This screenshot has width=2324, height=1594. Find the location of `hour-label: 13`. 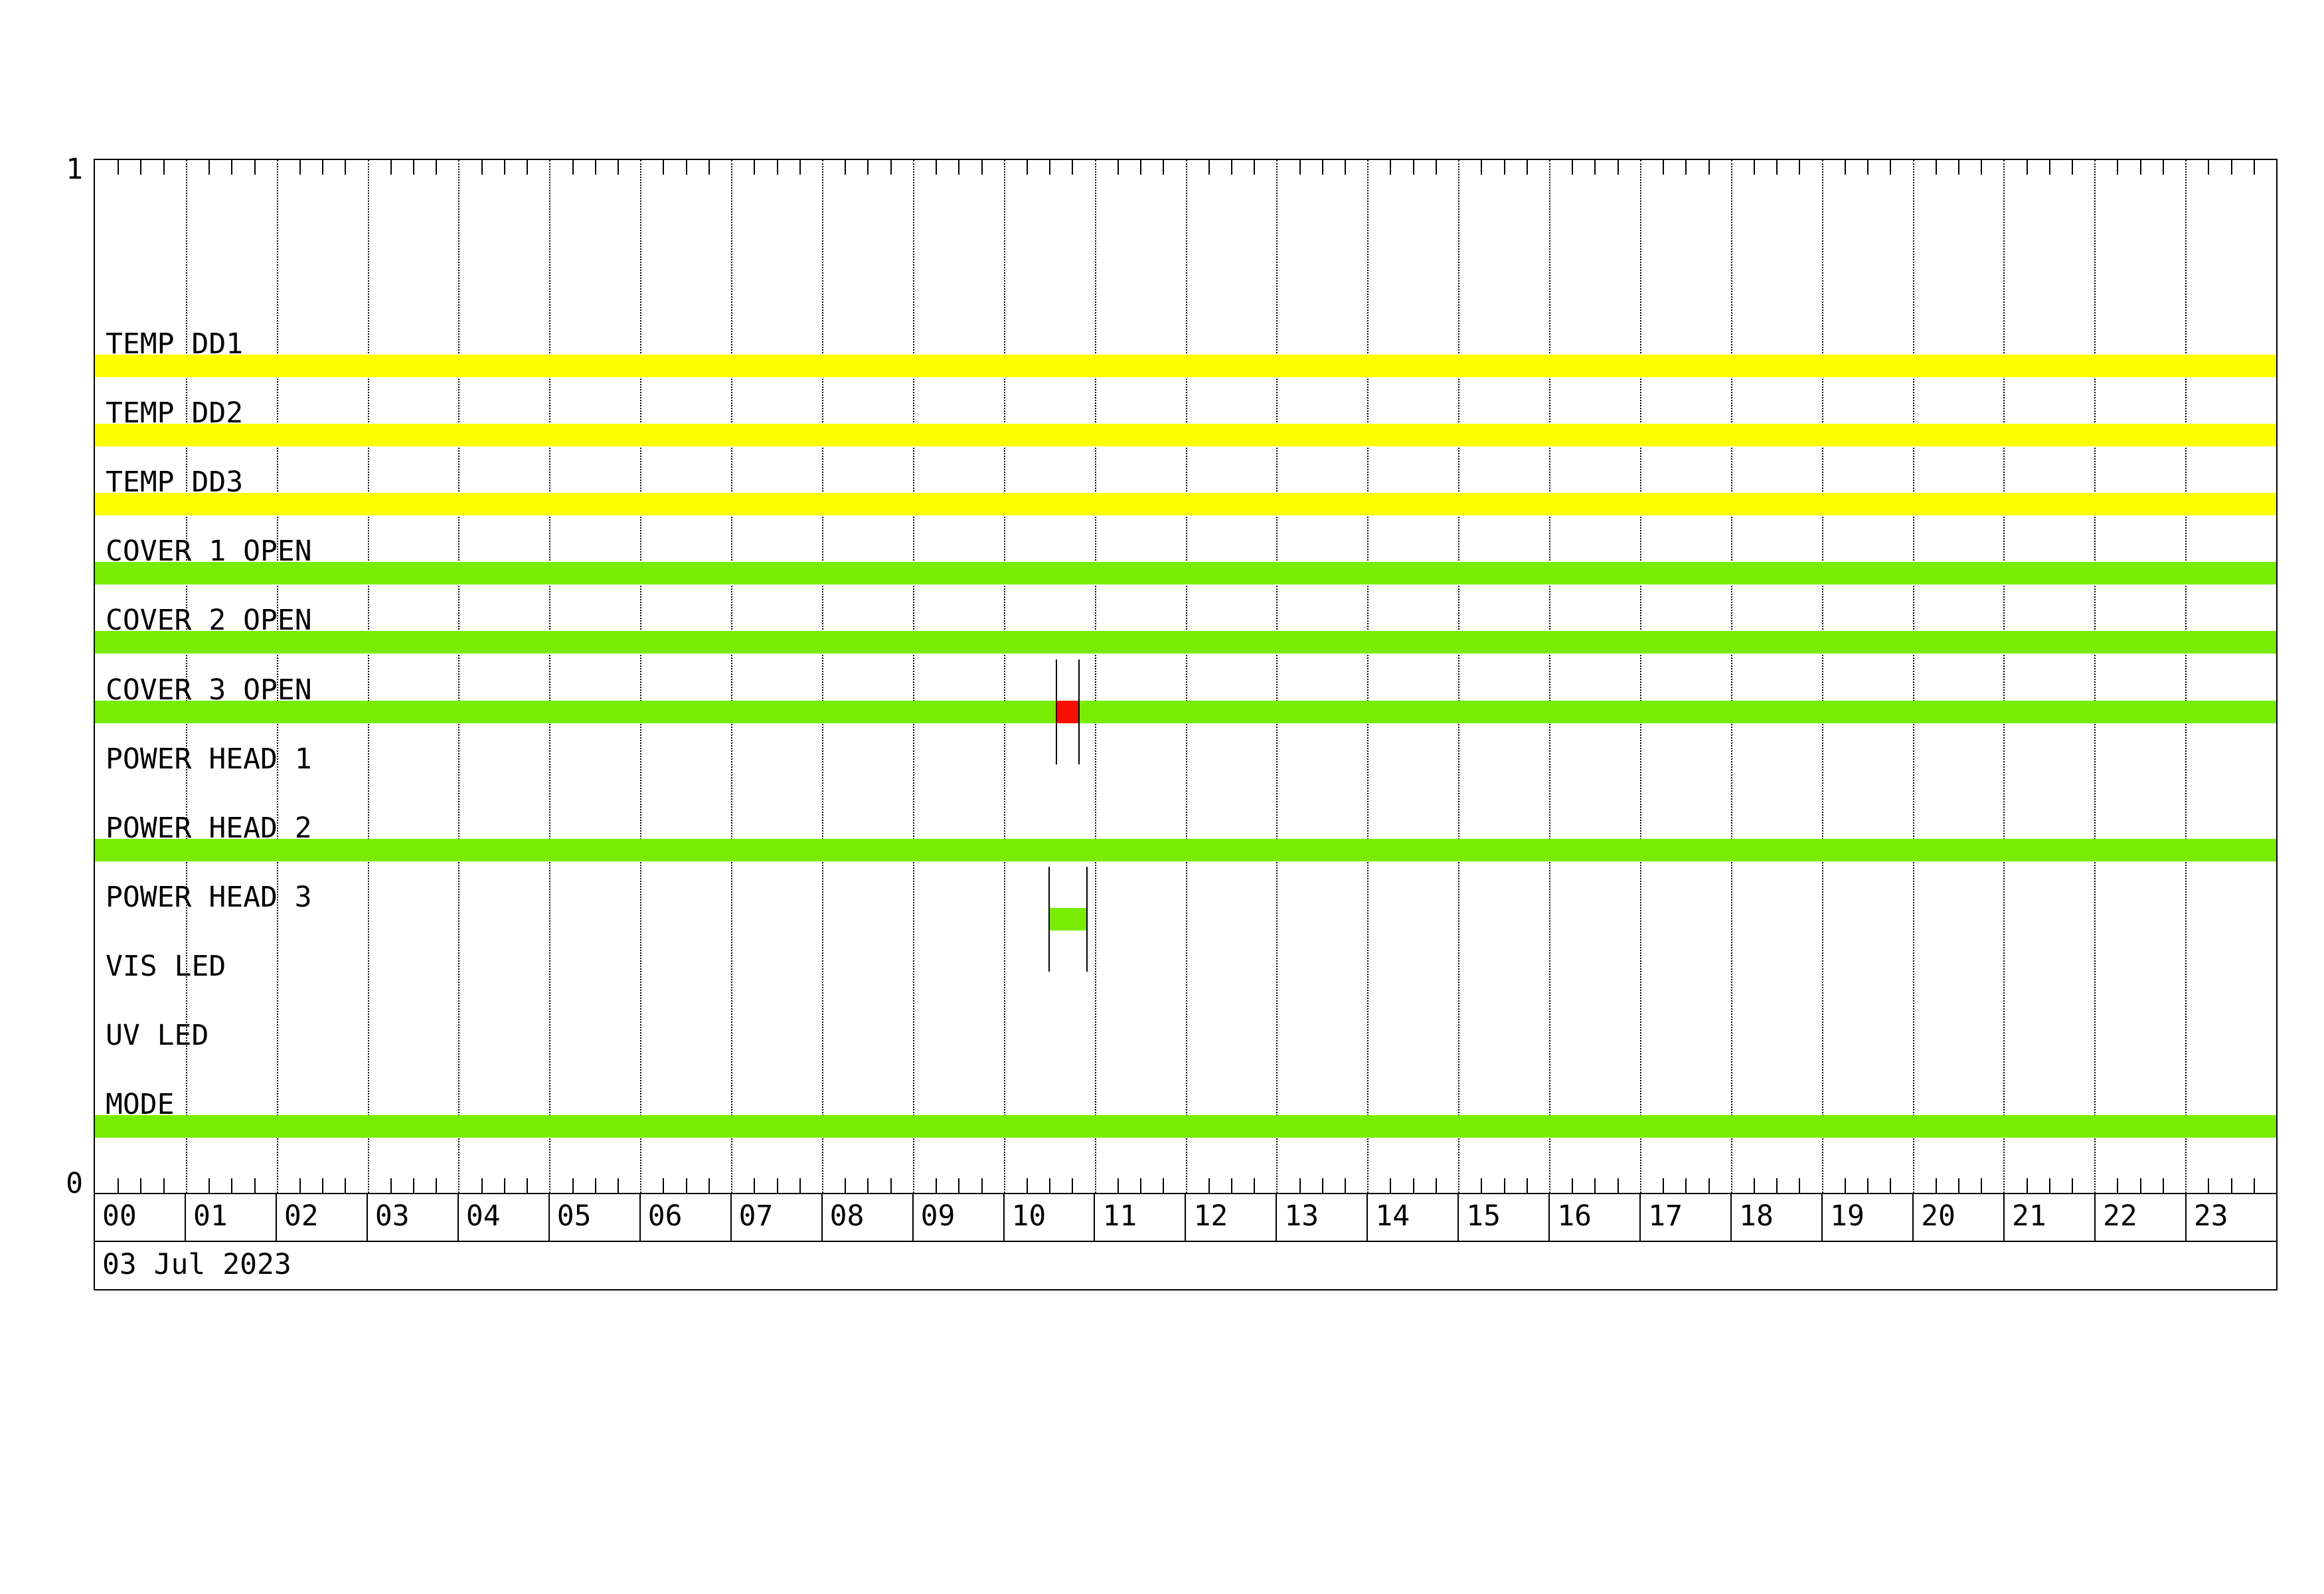

hour-label: 13 is located at coordinates (1301, 1216).